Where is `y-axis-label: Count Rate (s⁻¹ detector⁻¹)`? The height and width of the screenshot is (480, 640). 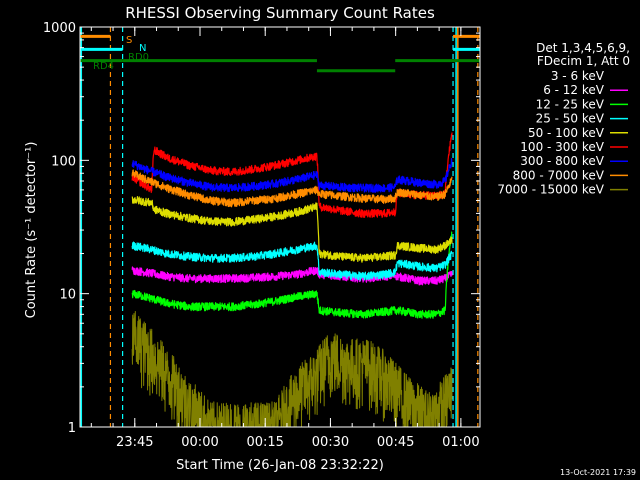
y-axis-label: Count Rate (s⁻¹ detector⁻¹) is located at coordinates (31, 230).